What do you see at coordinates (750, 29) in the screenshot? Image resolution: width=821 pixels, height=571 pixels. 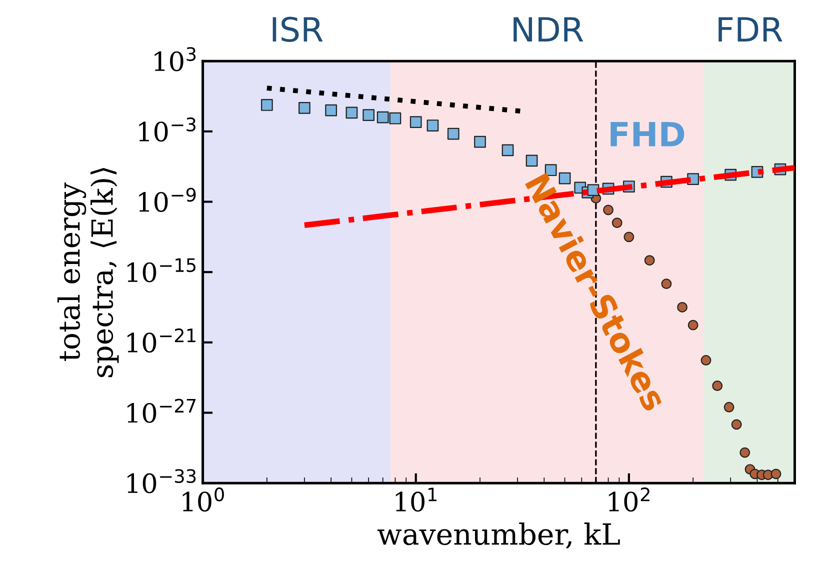 I see `band-label: FDR` at bounding box center [750, 29].